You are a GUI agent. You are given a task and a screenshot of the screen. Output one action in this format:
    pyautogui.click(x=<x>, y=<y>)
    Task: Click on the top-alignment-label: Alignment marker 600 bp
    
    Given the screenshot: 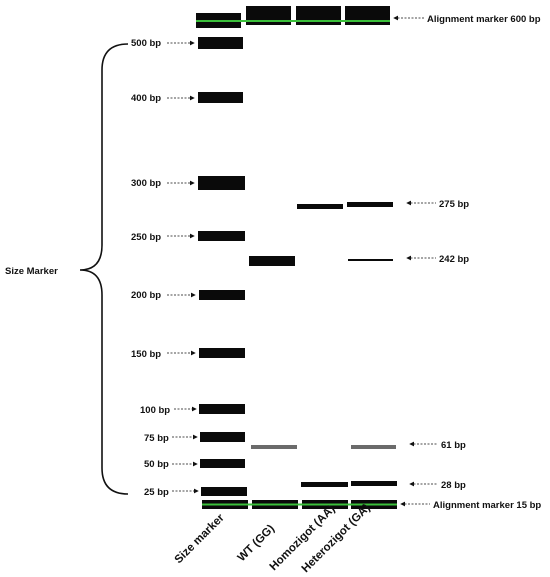 What is the action you would take?
    pyautogui.click(x=484, y=19)
    